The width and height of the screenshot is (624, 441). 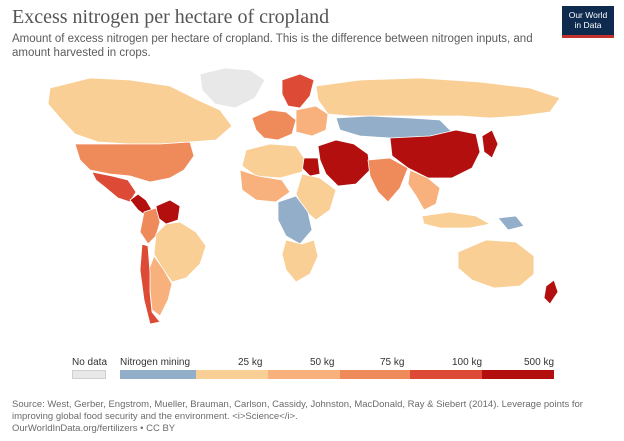 I want to click on region-greenland, so click(x=232, y=88).